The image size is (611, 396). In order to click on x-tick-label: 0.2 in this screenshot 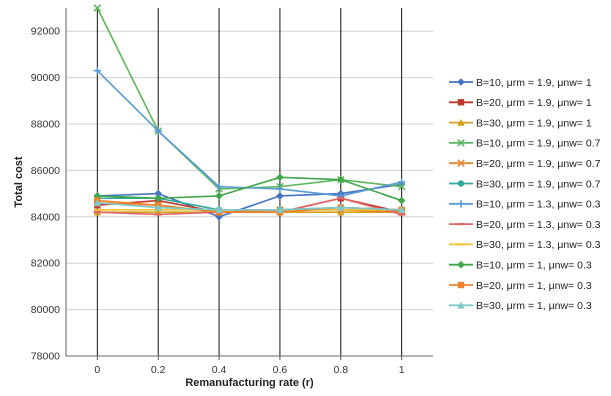, I will do `click(158, 370)`.